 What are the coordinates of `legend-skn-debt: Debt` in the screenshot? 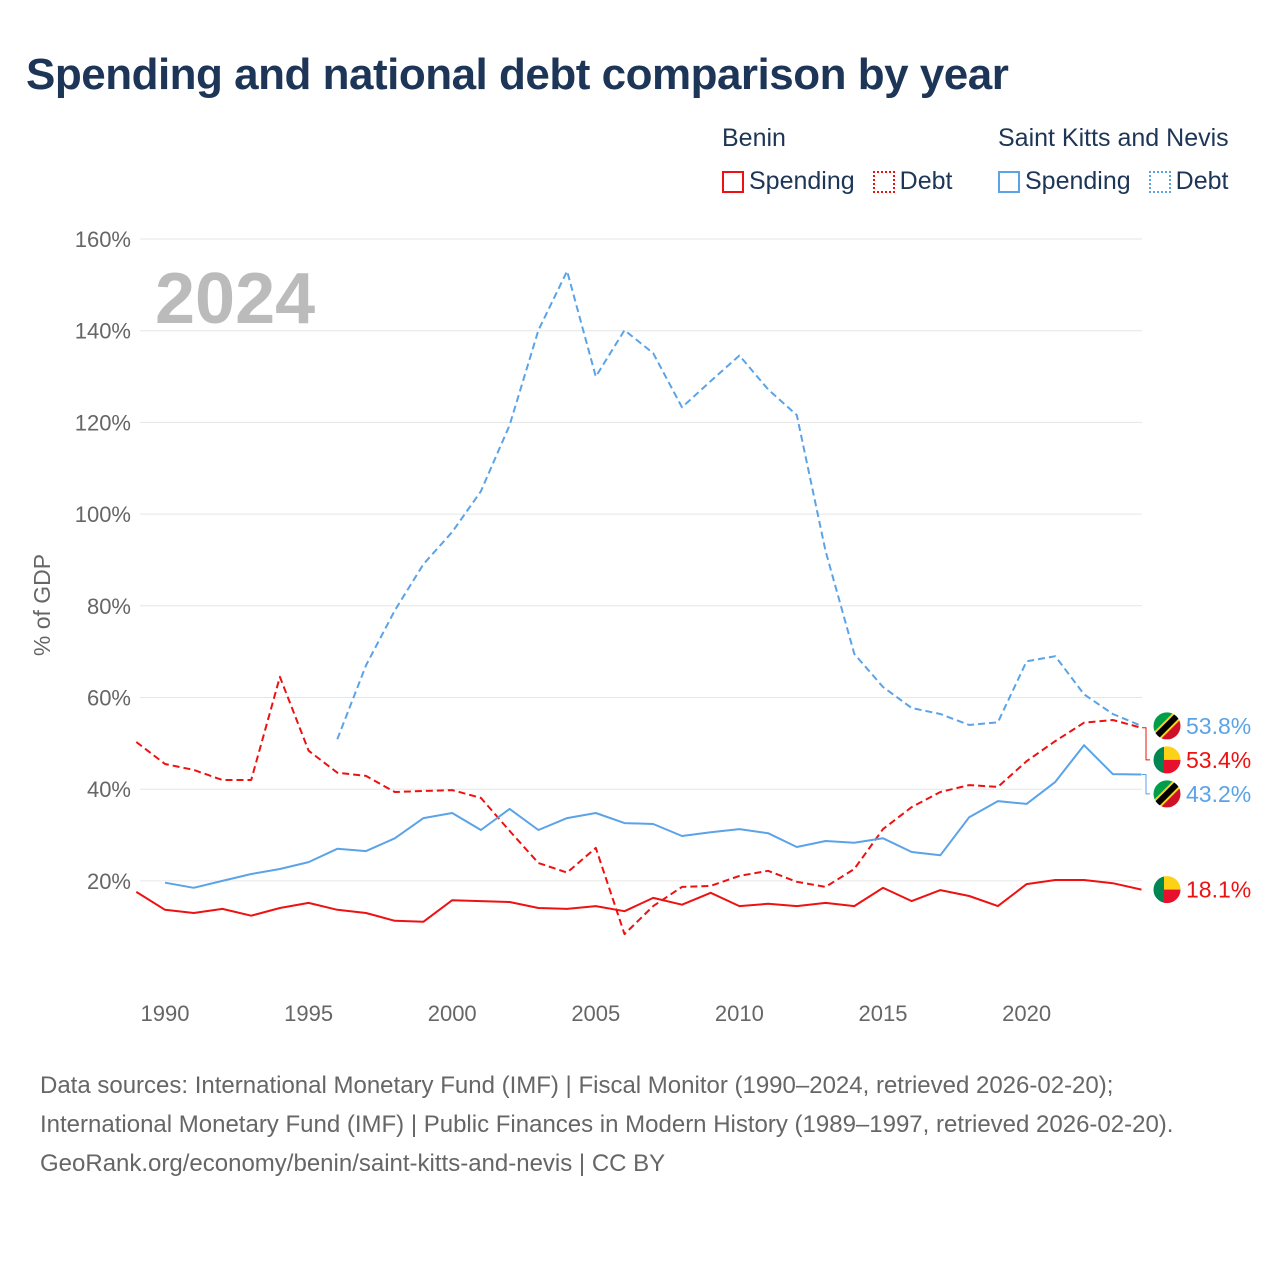 It's located at (1188, 181).